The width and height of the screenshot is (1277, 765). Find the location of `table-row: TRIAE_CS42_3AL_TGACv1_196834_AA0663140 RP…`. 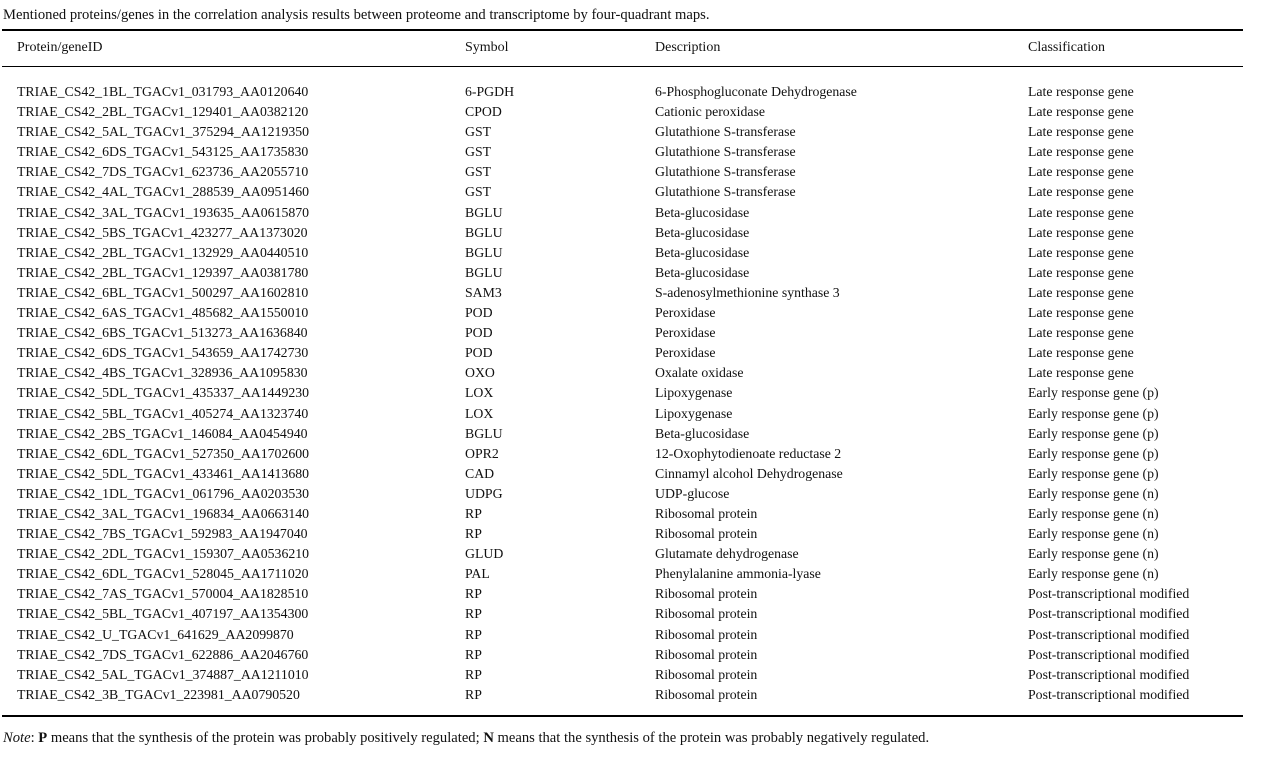

table-row: TRIAE_CS42_3AL_TGACv1_196834_AA0663140 RP… is located at coordinates (622, 514).